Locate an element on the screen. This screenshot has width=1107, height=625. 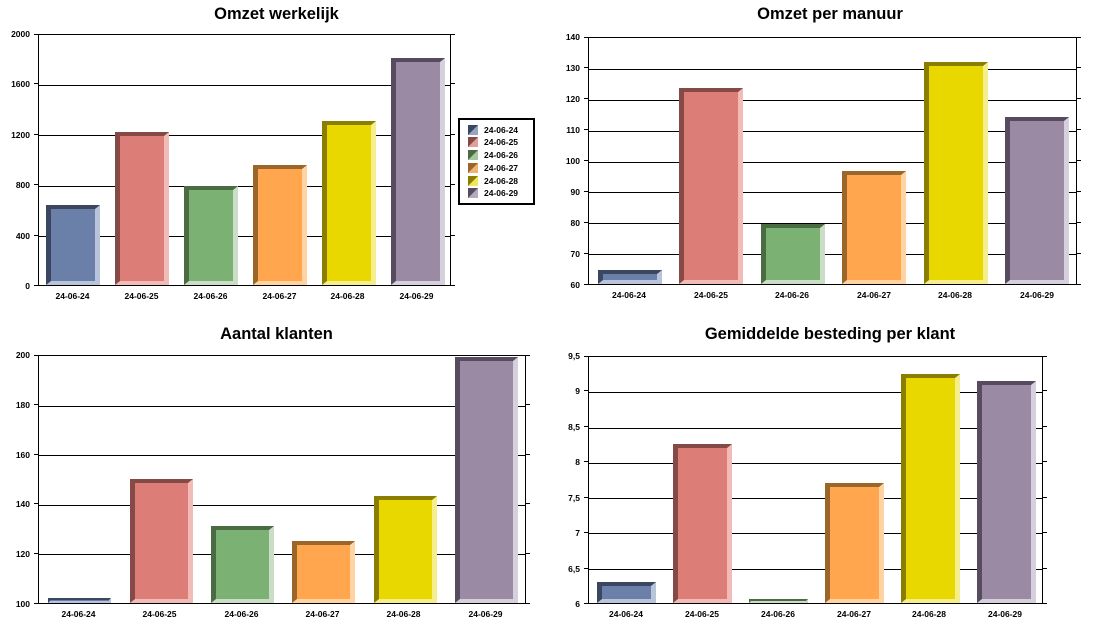
legend-item: 24-06-24 is located at coordinates (498, 129).